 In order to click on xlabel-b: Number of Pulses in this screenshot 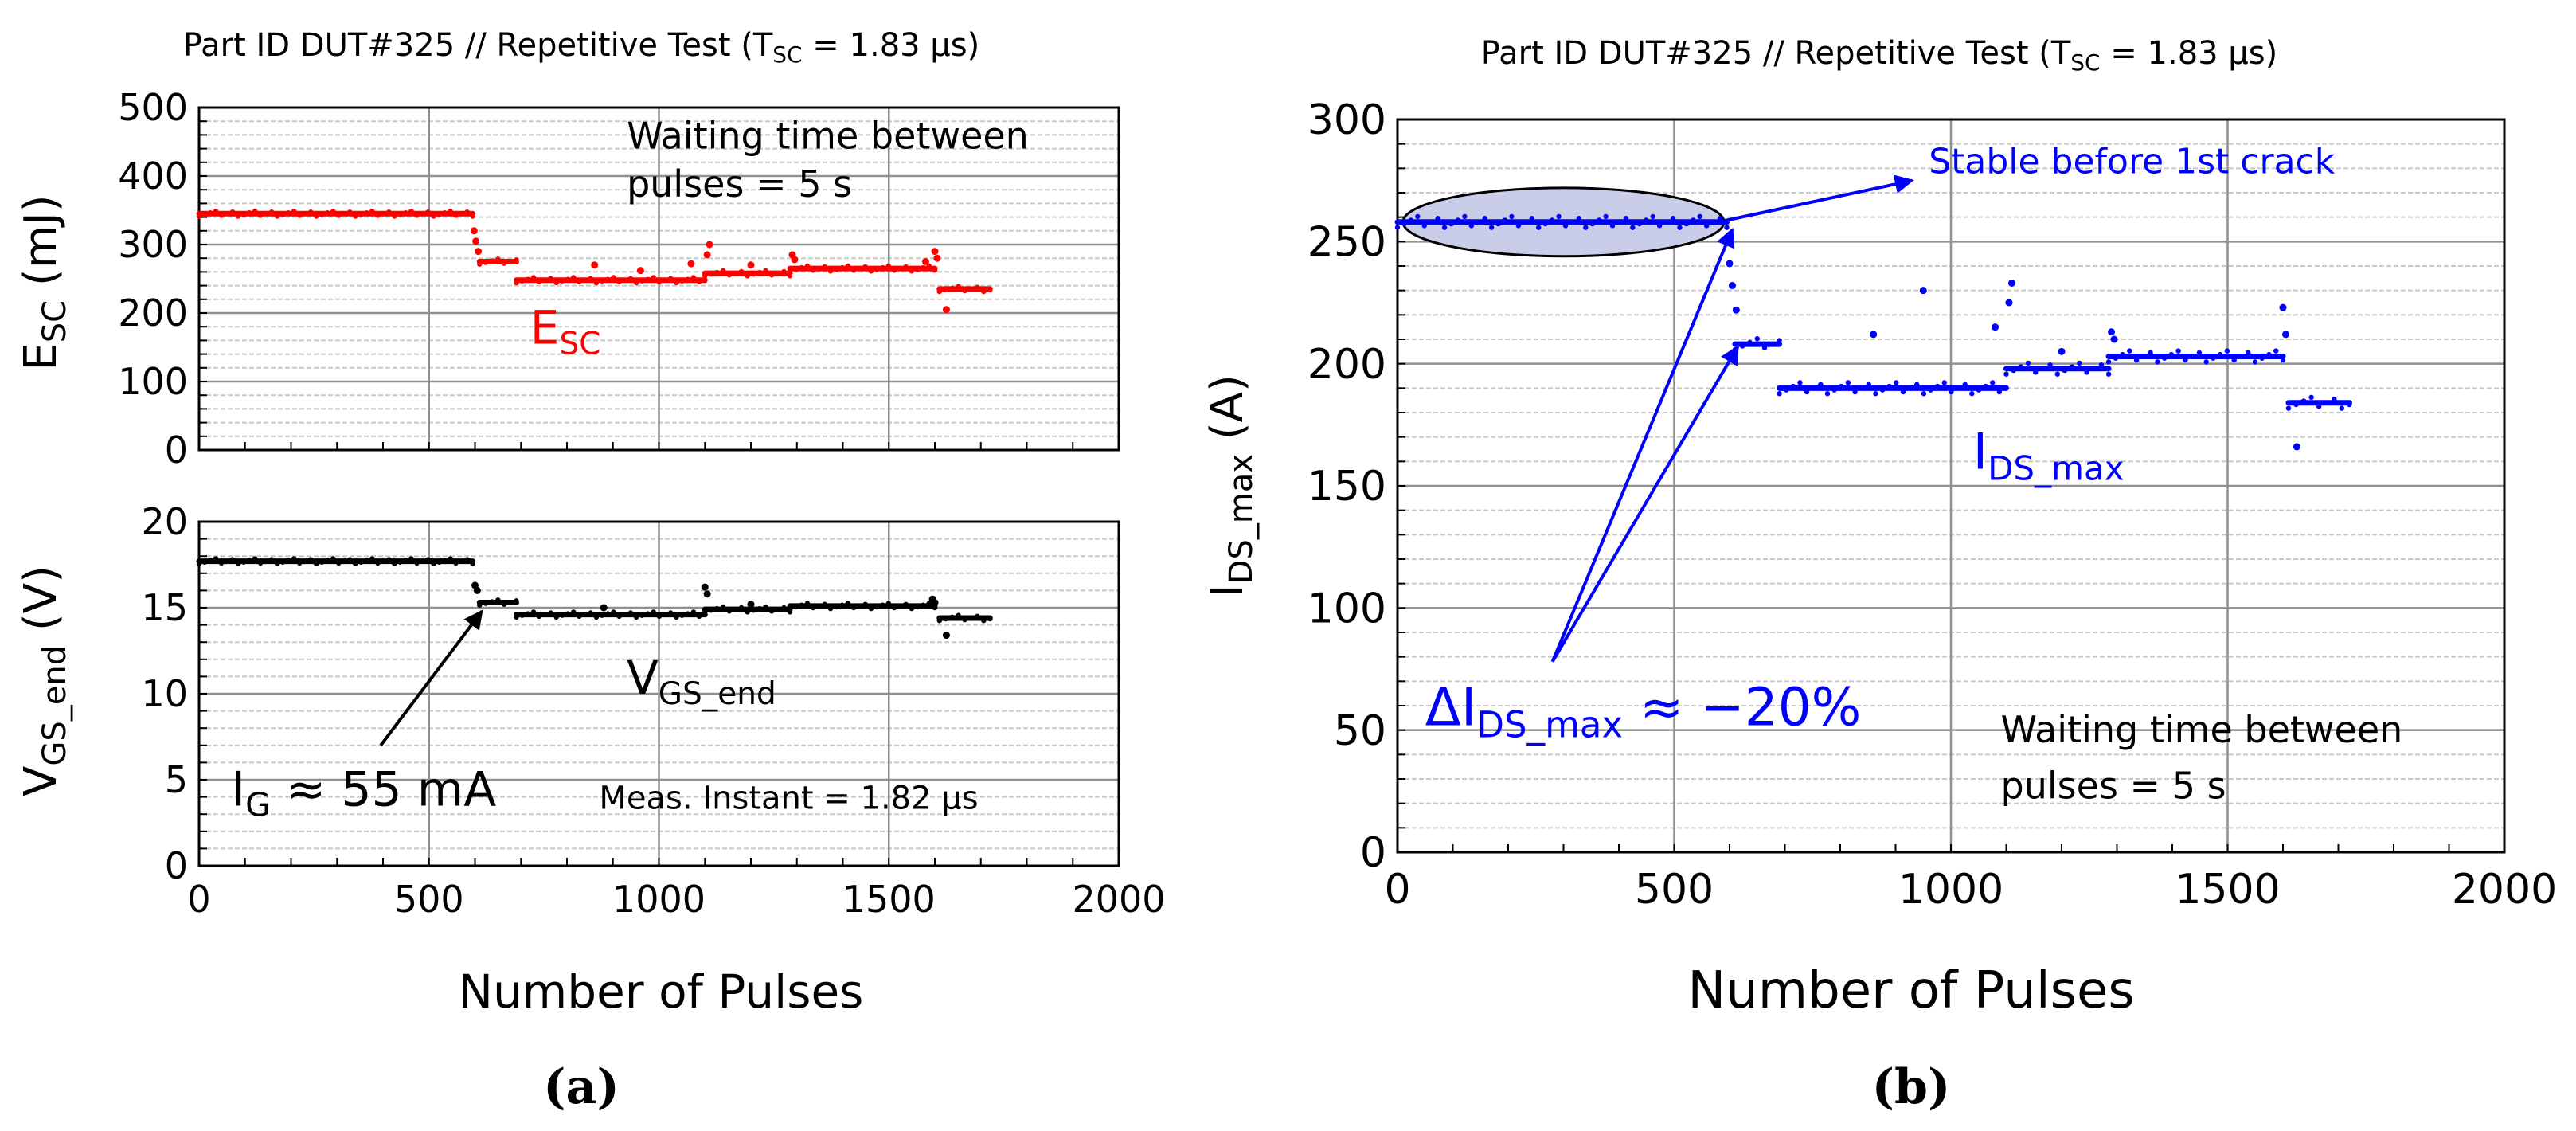, I will do `click(1910, 990)`.